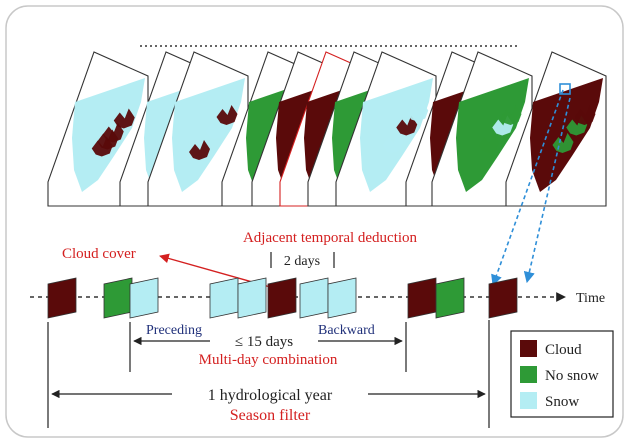 The height and width of the screenshot is (443, 629). Describe the element at coordinates (270, 395) in the screenshot. I see `hydrological-year-label: 1 hydrological year` at that location.